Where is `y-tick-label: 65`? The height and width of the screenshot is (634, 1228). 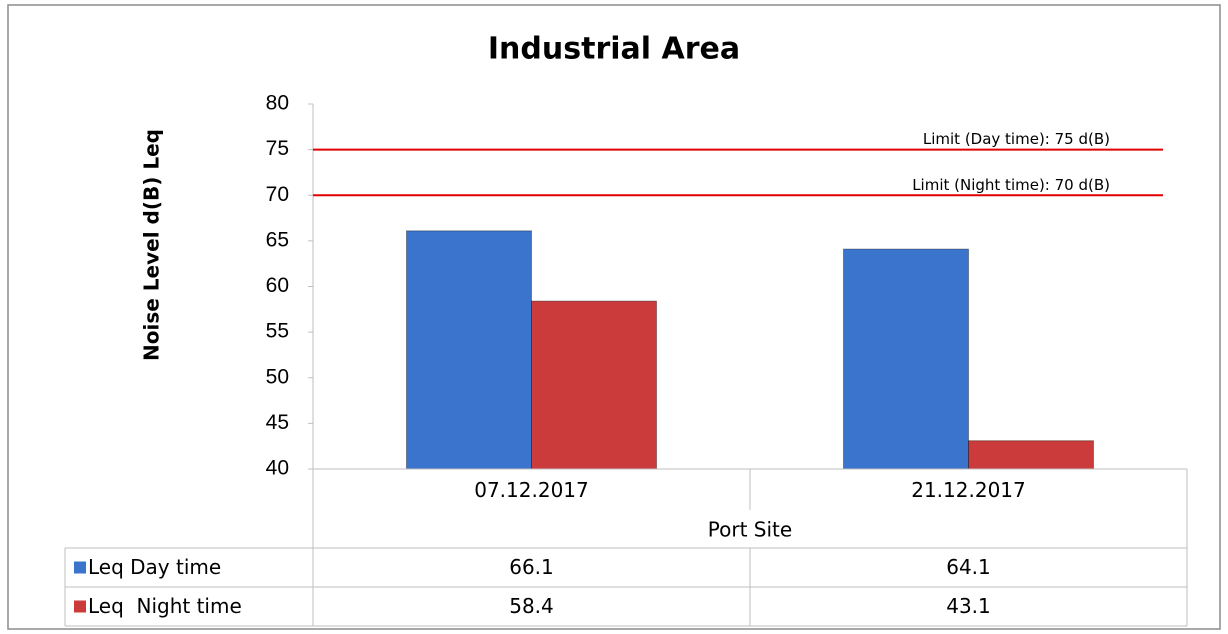
y-tick-label: 65 is located at coordinates (277, 239).